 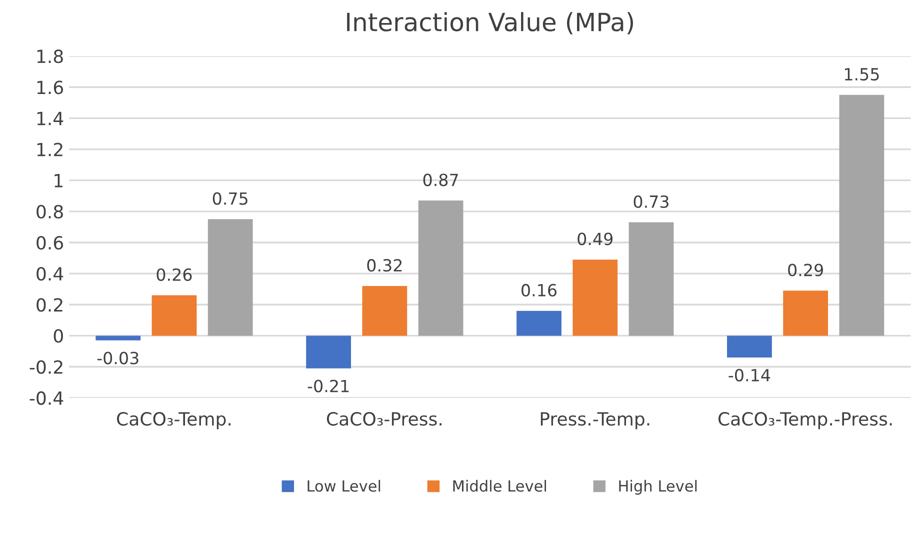 What do you see at coordinates (861, 74) in the screenshot?
I see `data-label: 1.55` at bounding box center [861, 74].